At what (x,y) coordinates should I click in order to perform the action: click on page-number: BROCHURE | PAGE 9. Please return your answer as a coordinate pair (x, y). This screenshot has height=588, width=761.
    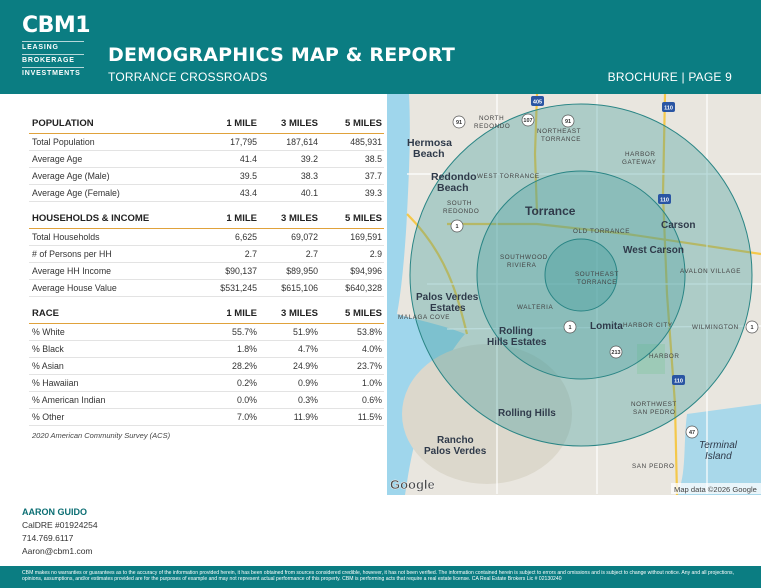
    Looking at the image, I should click on (669, 77).